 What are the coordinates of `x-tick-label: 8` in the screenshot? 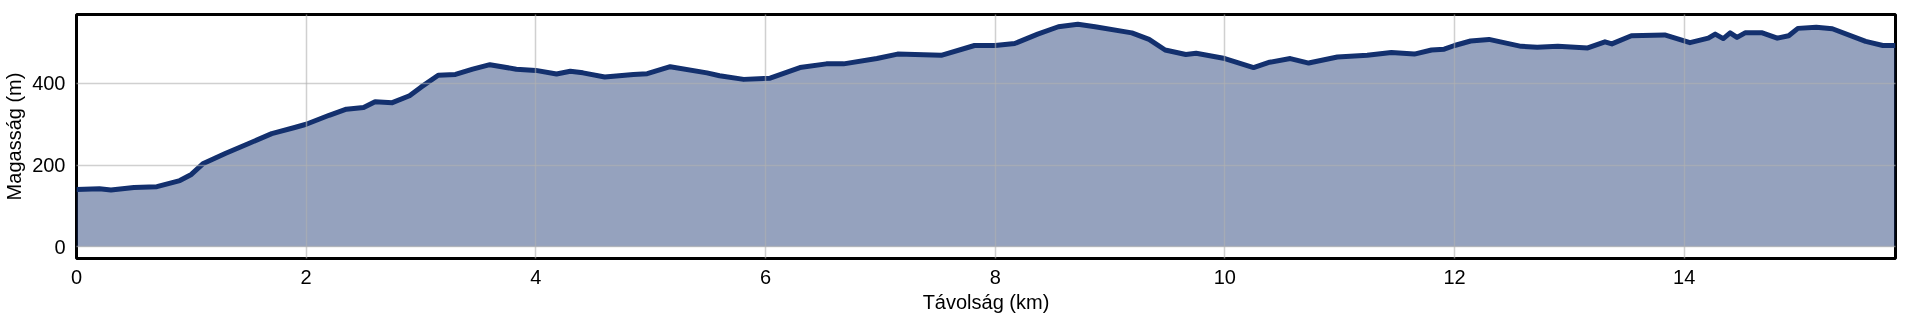 It's located at (995, 276).